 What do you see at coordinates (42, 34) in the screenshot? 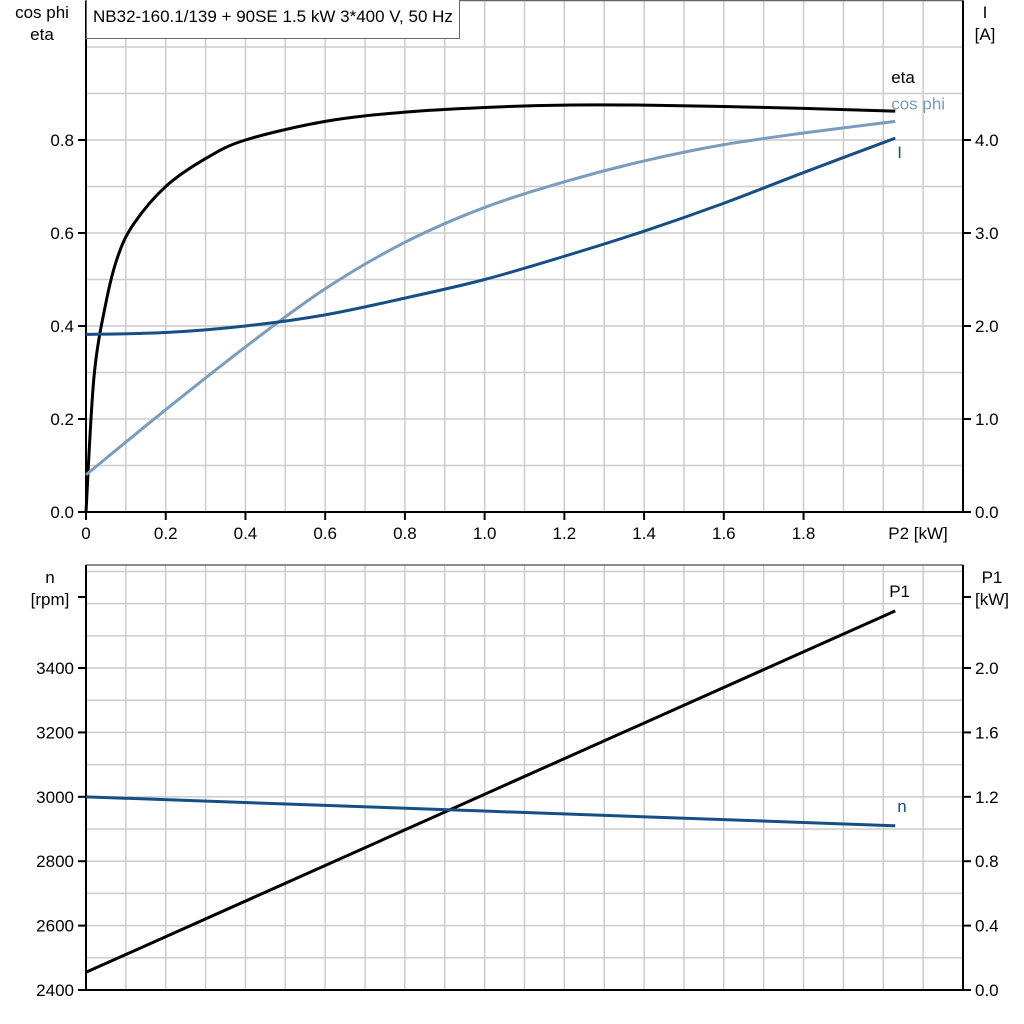
I see `y-left-axis-label: eta` at bounding box center [42, 34].